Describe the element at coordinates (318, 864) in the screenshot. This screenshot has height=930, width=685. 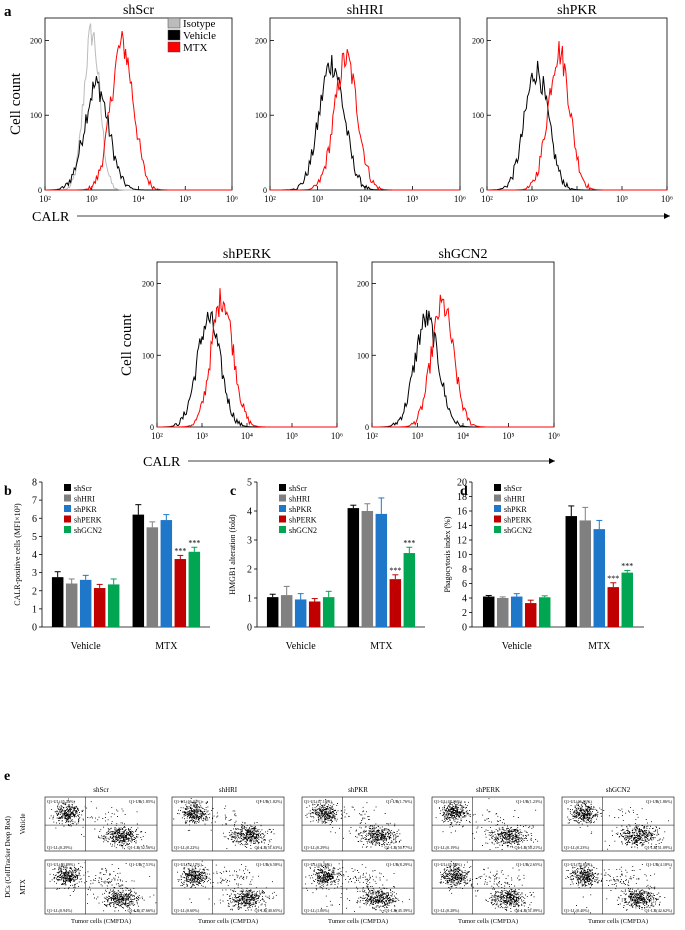
I see `quadrant-ul-label: Q1-UL(43.26%)` at that location.